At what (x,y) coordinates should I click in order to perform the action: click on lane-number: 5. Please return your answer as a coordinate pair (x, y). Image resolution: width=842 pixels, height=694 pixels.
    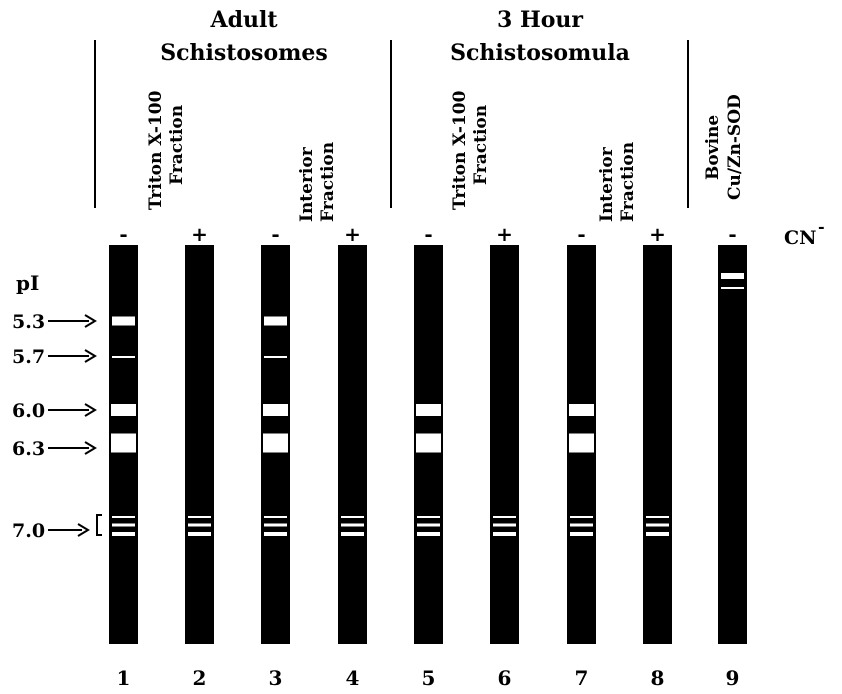
    Looking at the image, I should click on (429, 678).